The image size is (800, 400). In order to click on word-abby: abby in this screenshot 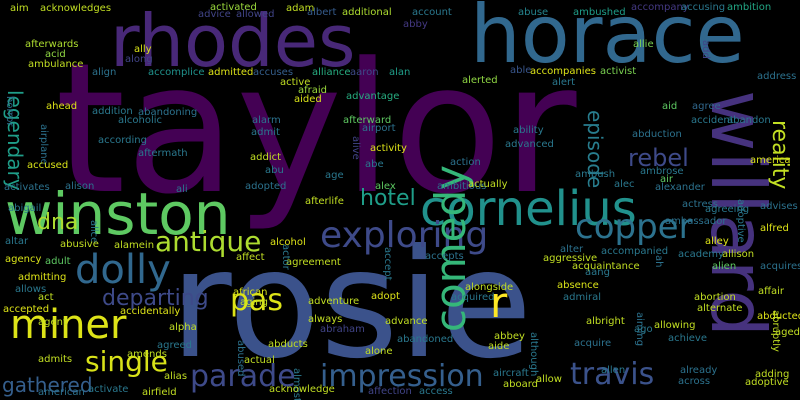, I will do `click(415, 24)`.